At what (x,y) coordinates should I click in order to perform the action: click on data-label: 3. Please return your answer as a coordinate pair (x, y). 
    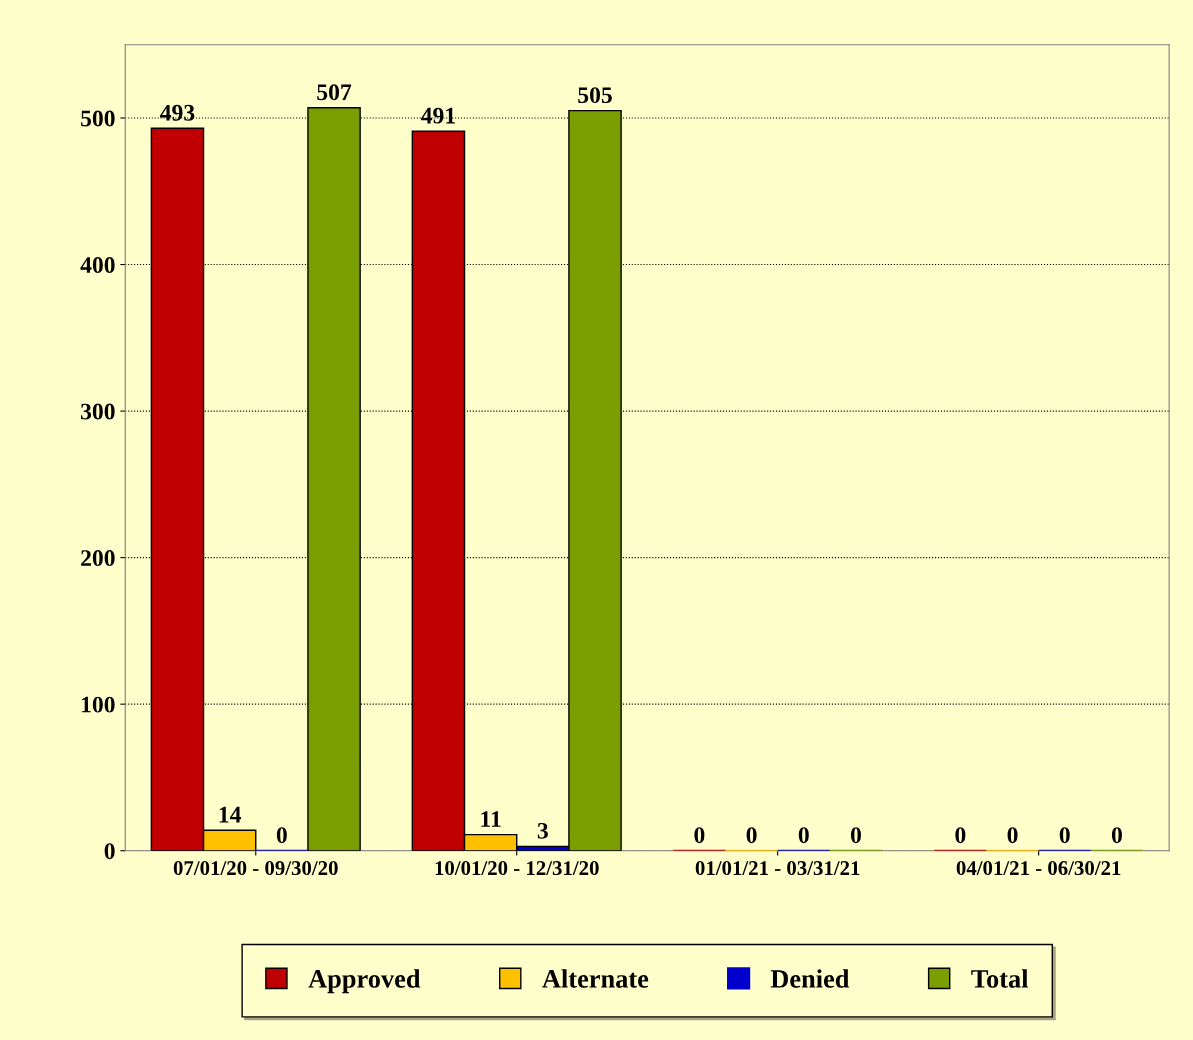
    Looking at the image, I should click on (542, 830).